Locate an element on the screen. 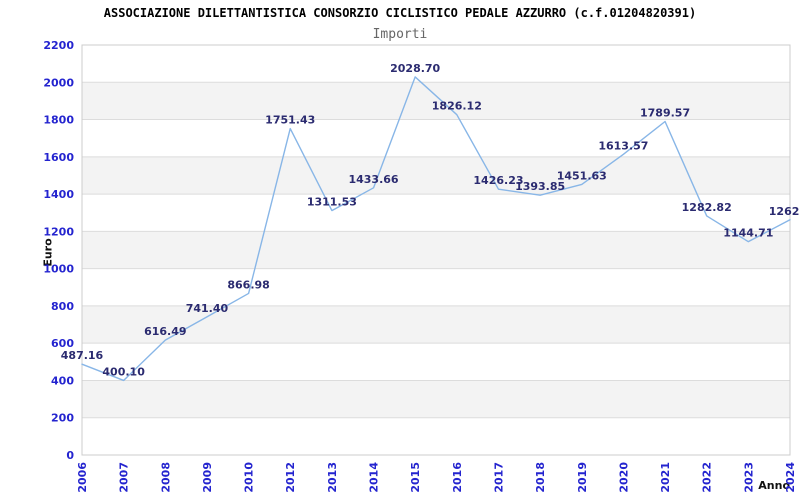 This screenshot has width=800, height=500. y-tick-label: 400 is located at coordinates (62, 380).